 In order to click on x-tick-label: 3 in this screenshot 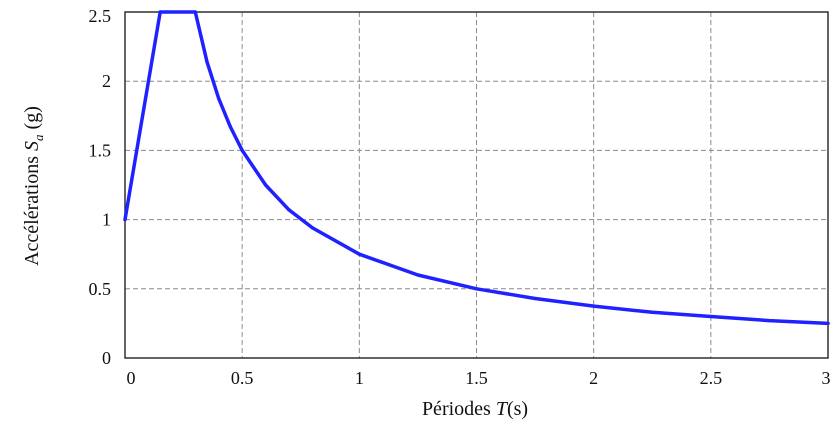, I will do `click(826, 378)`.